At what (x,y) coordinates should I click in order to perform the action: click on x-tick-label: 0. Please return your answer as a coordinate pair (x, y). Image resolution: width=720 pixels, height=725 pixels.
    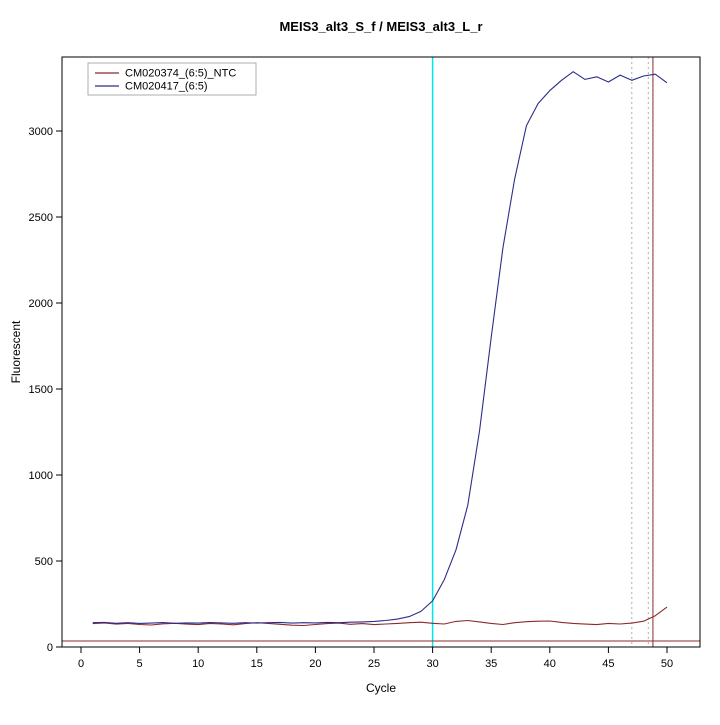
    Looking at the image, I should click on (81, 664).